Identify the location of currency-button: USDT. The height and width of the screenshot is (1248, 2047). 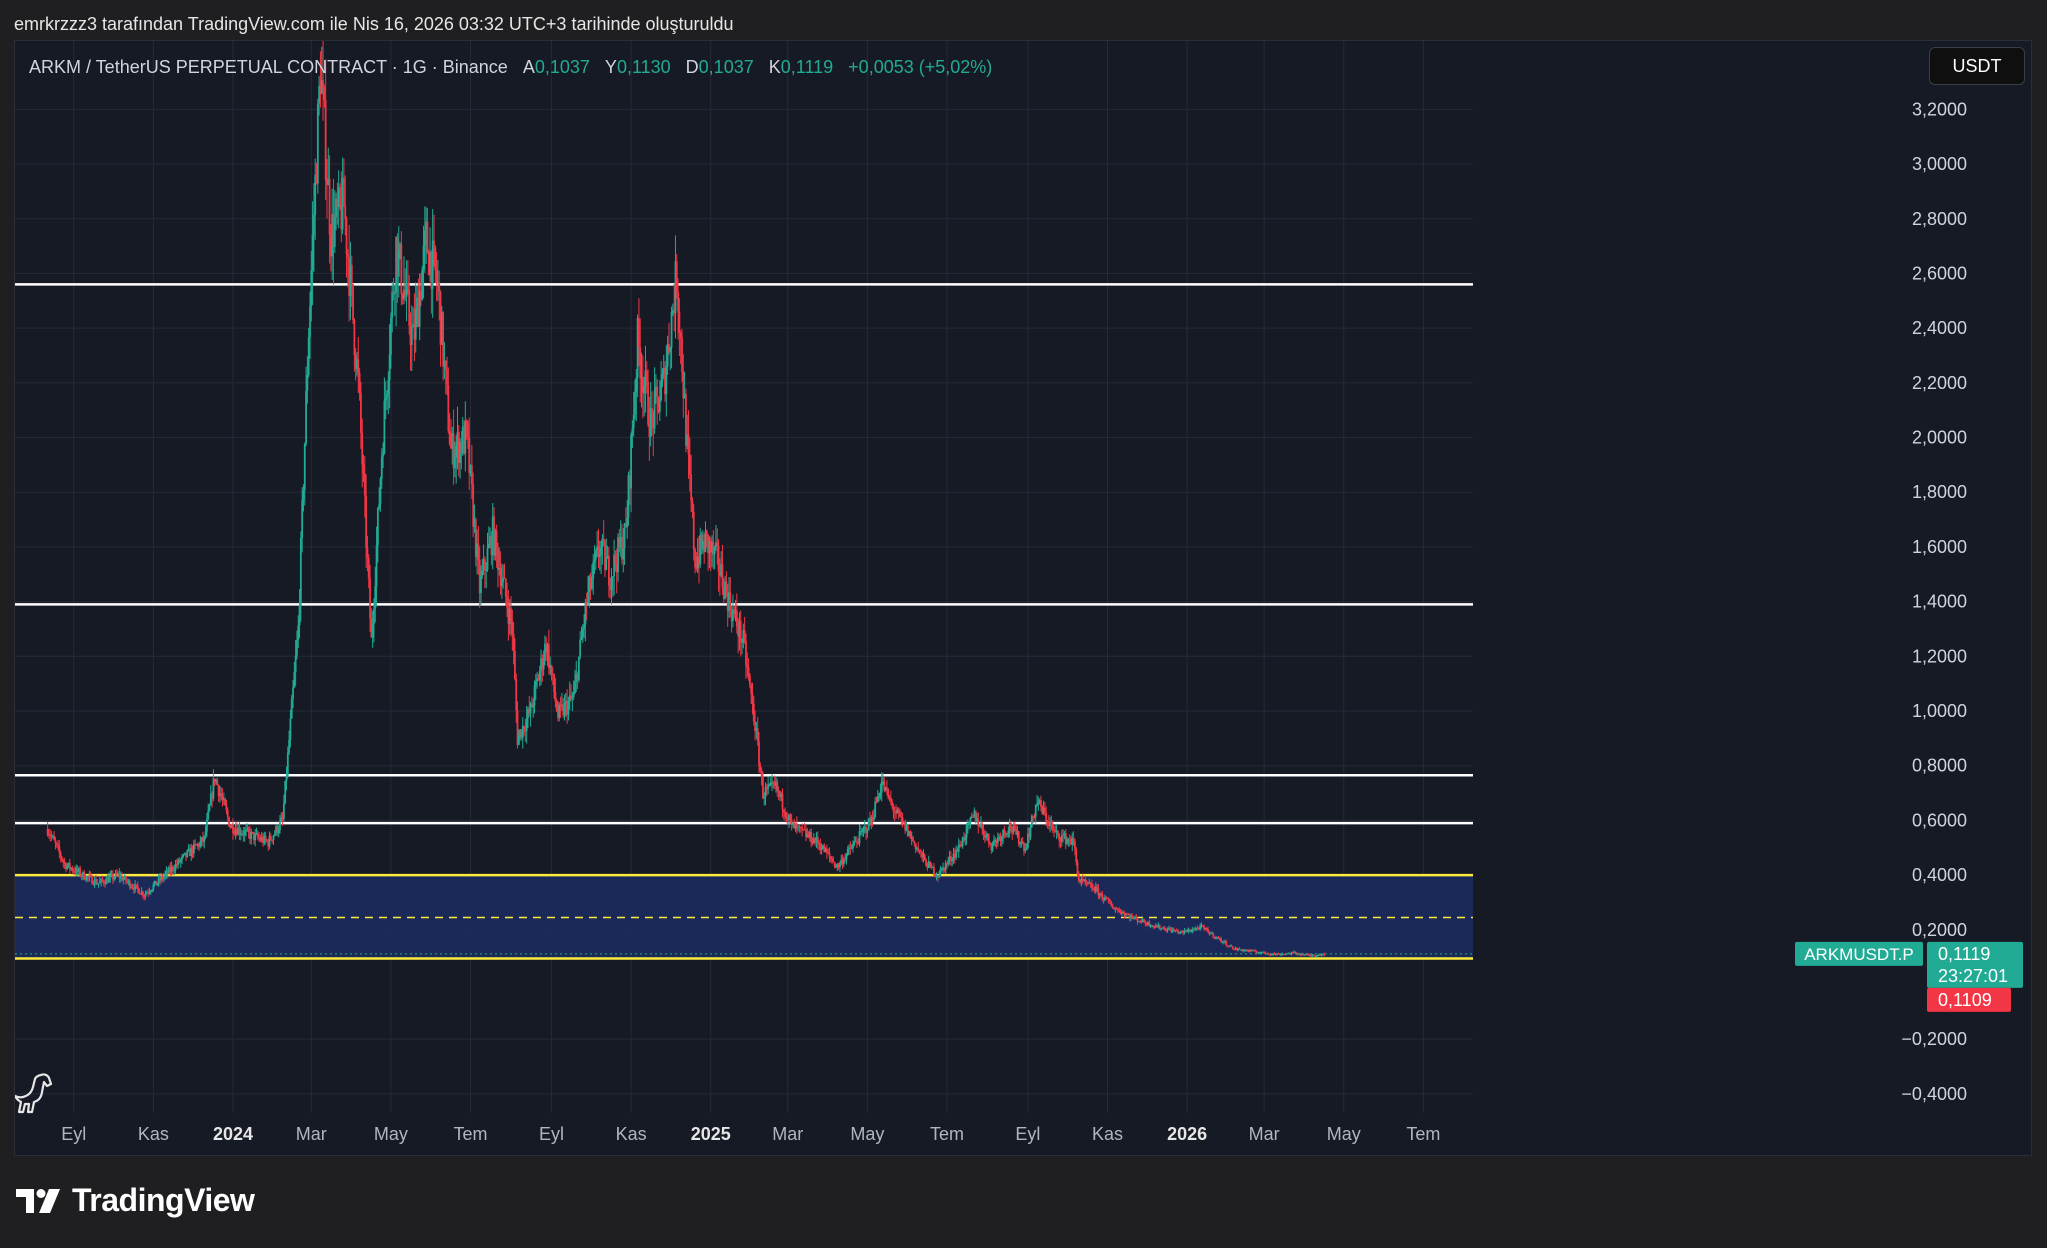
(1977, 66).